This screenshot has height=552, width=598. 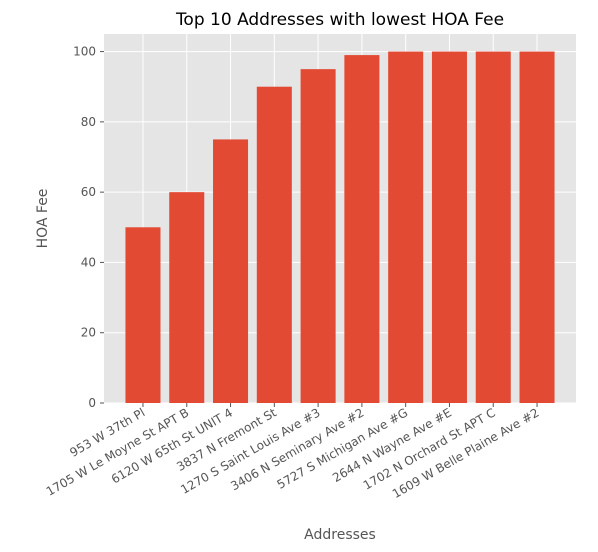 What do you see at coordinates (84, 52) in the screenshot?
I see `y-tick-label: 100` at bounding box center [84, 52].